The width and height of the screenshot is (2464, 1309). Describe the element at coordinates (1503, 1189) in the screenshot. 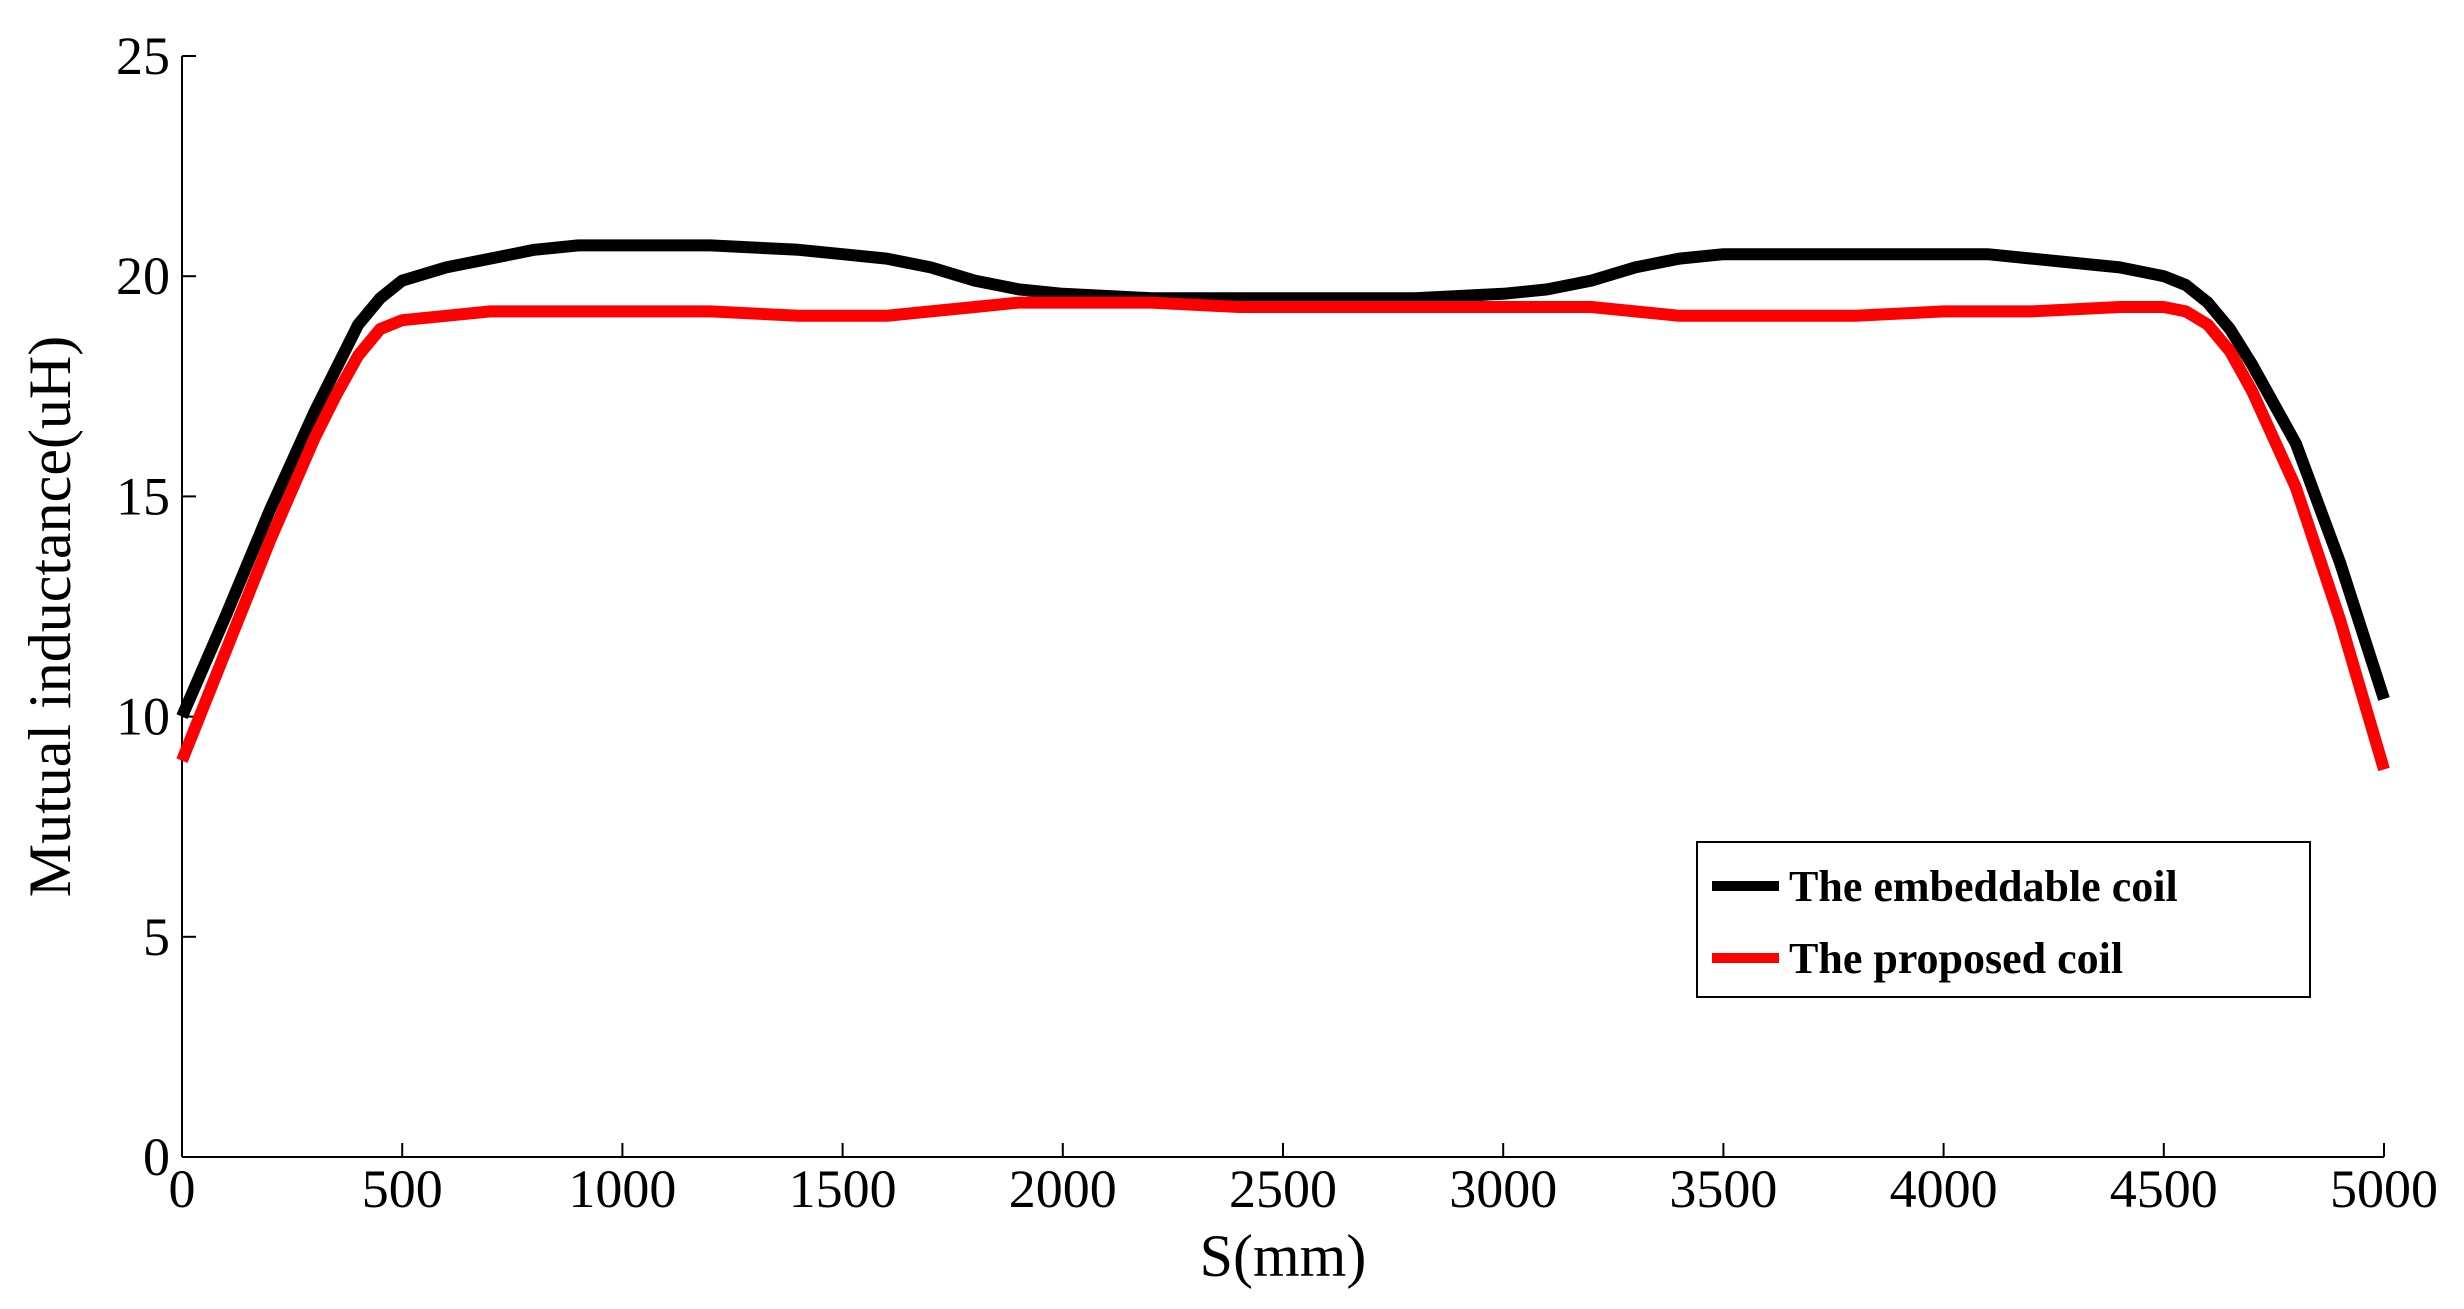

I see `x-tick-label: 3000` at that location.